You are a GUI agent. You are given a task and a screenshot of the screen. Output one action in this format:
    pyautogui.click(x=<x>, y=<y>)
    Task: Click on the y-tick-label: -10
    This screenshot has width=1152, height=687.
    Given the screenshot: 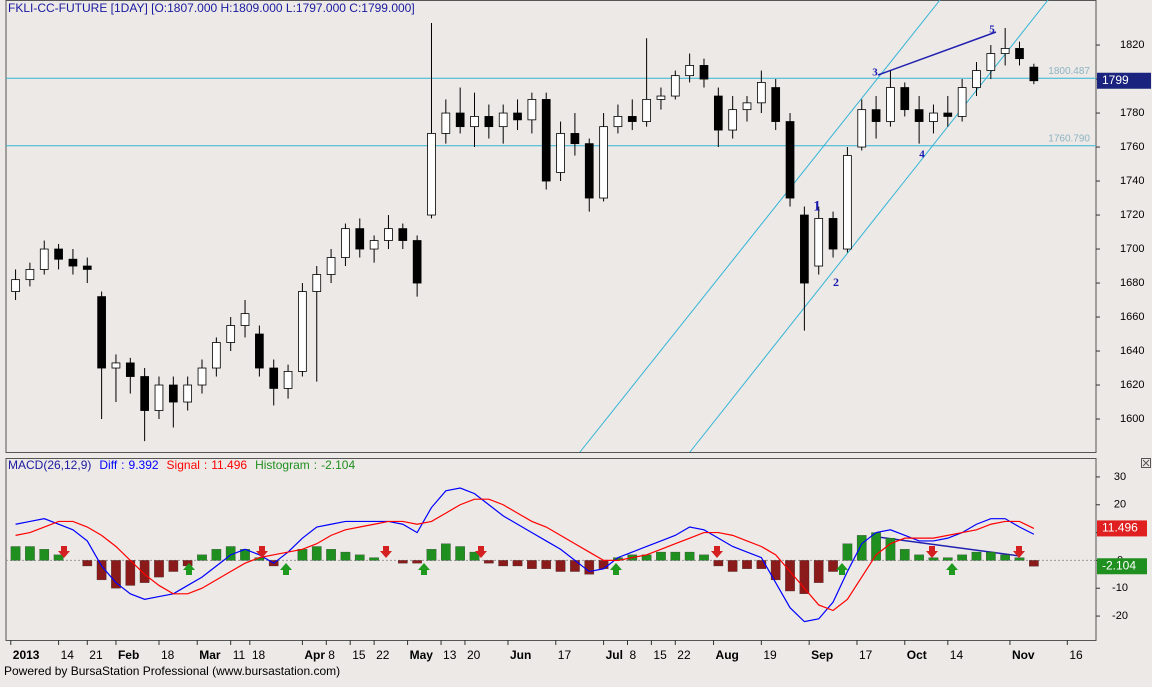 What is the action you would take?
    pyautogui.click(x=1120, y=588)
    